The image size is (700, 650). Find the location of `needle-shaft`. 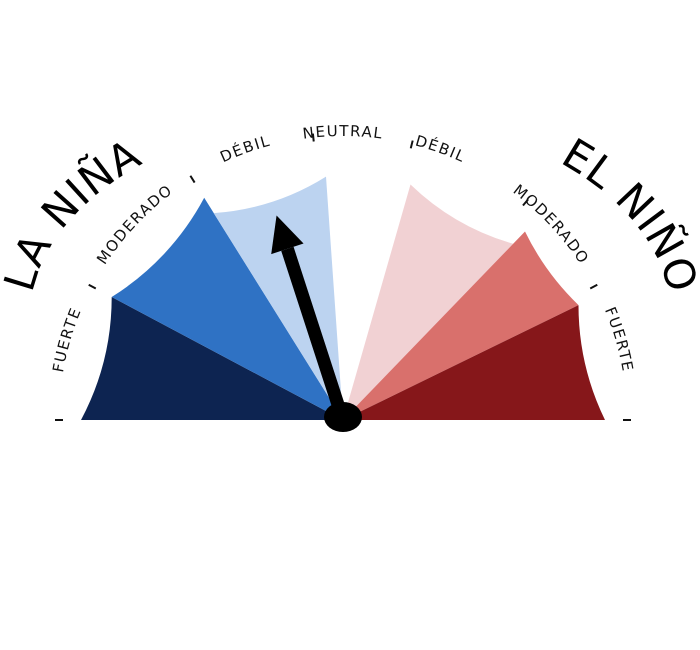

needle-shaft is located at coordinates (315, 334).